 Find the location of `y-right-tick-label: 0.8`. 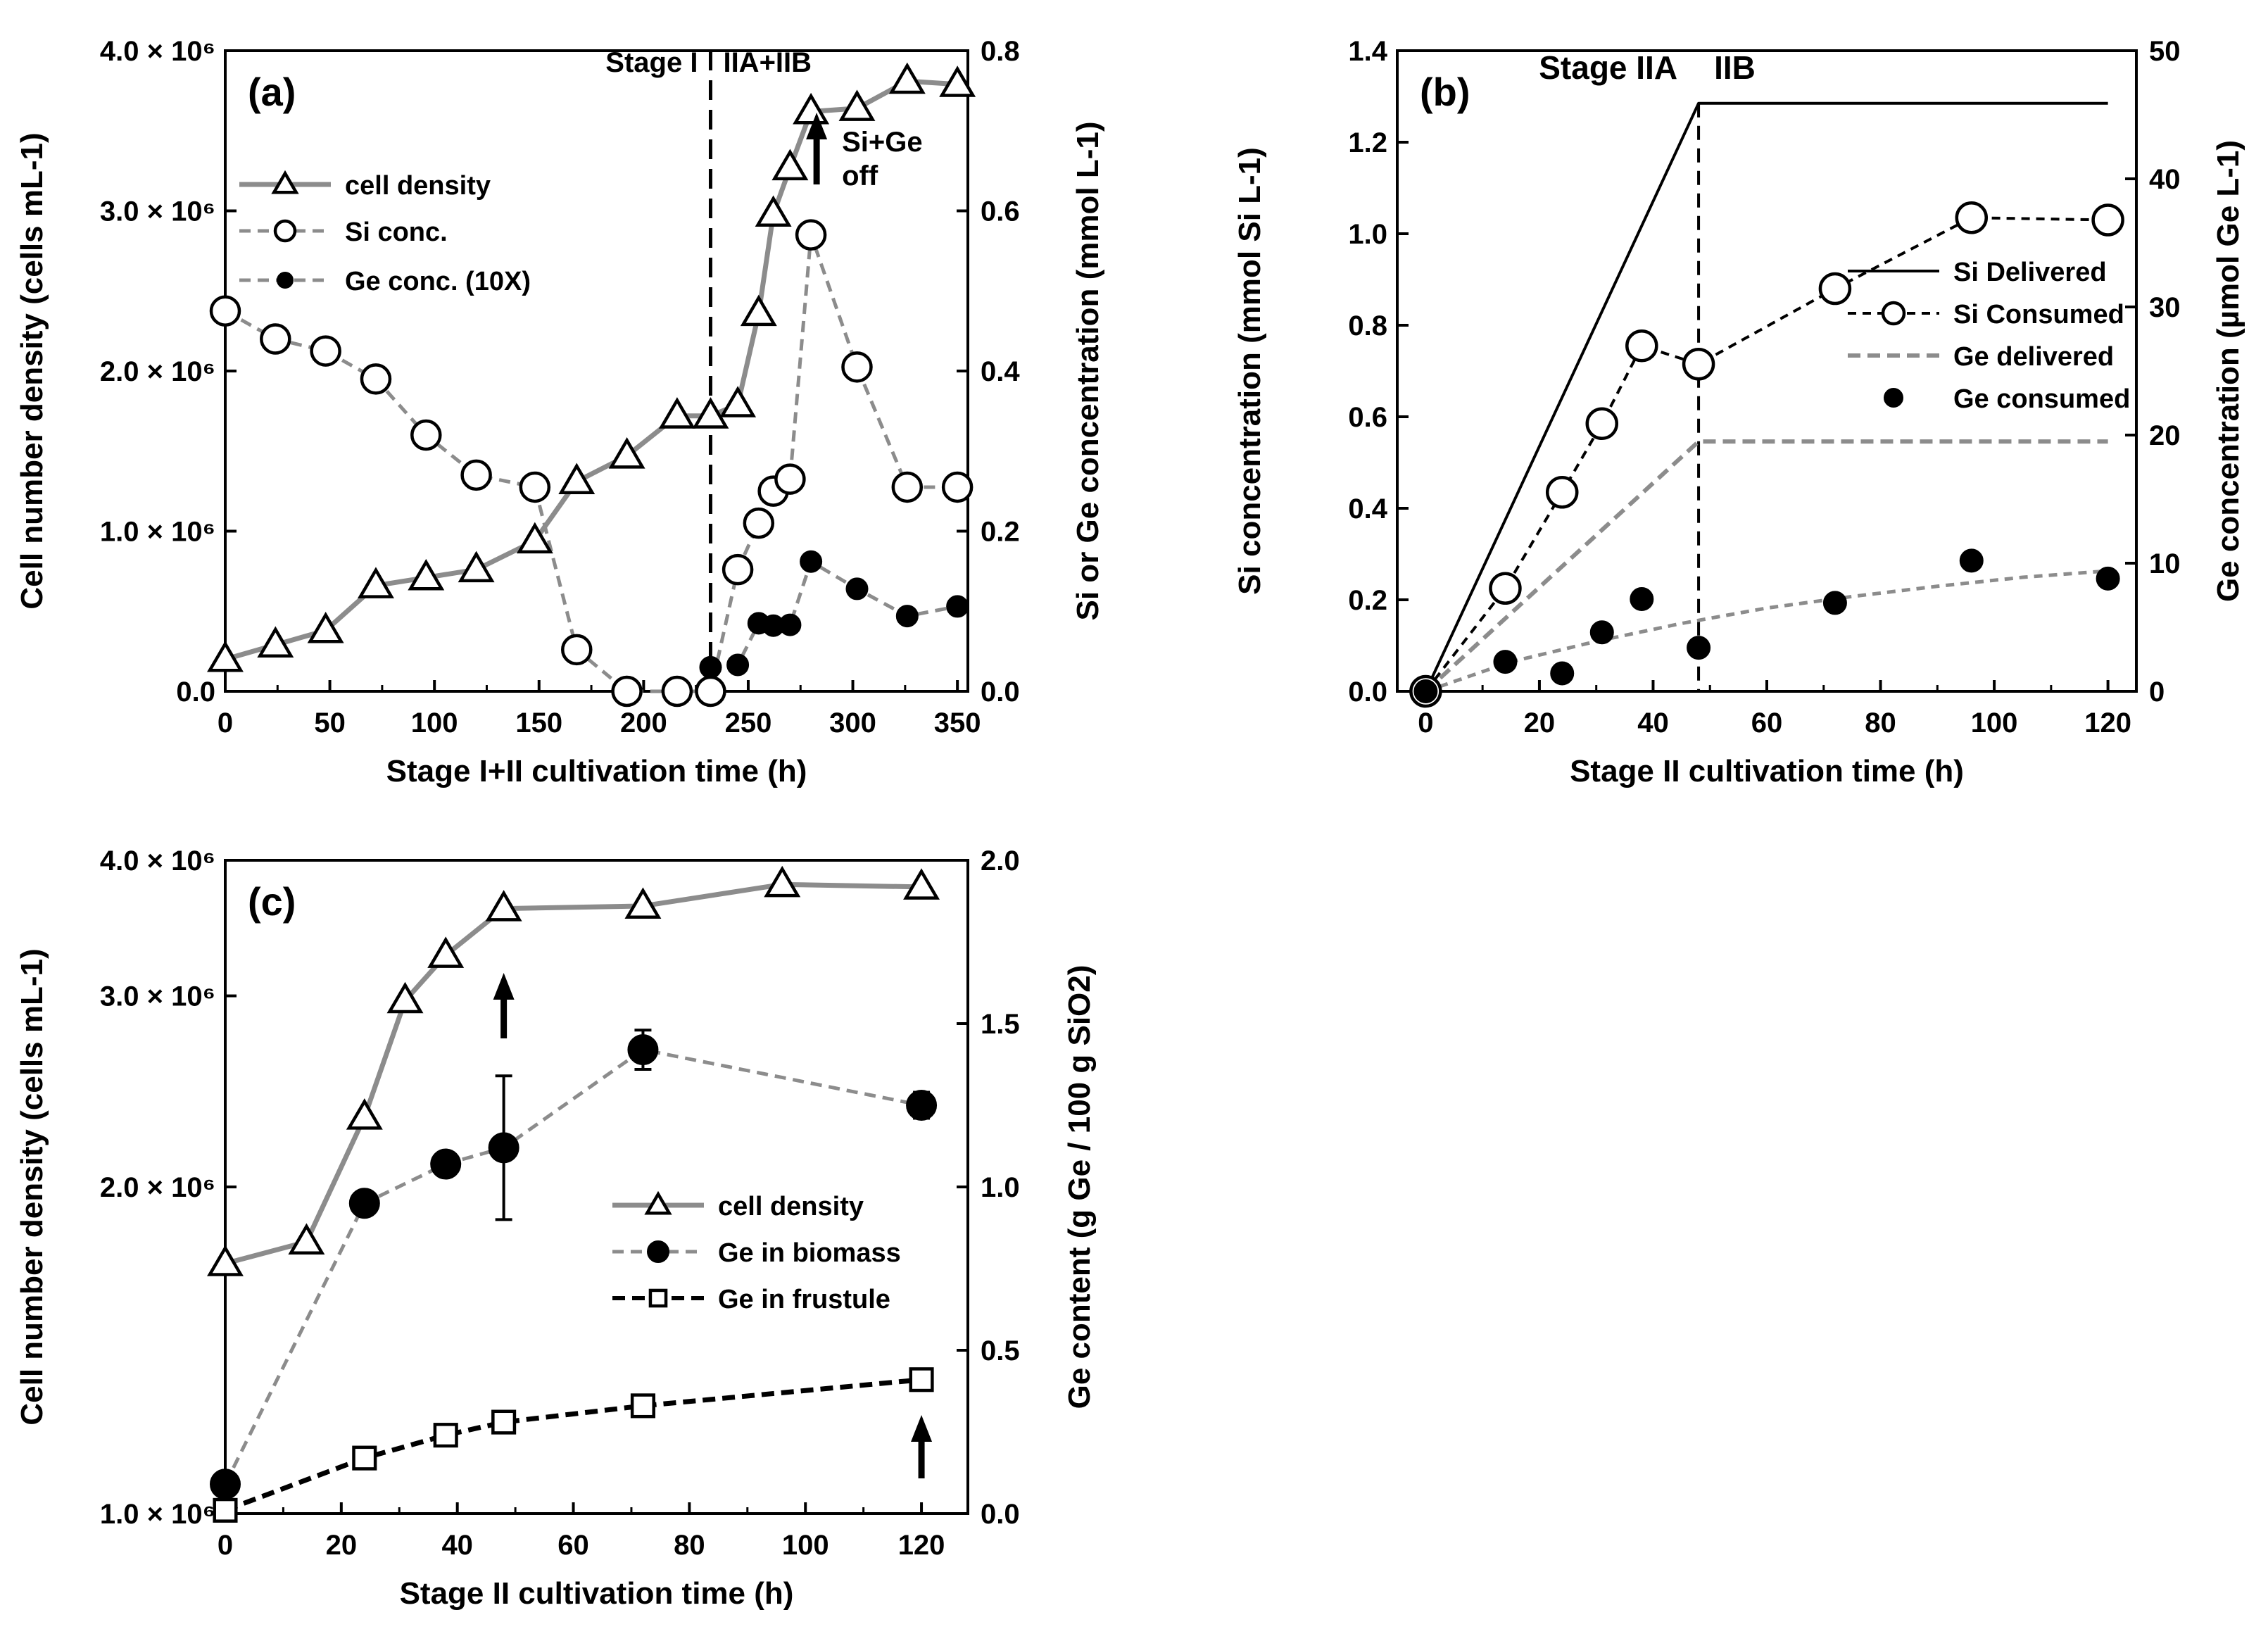

y-right-tick-label: 0.8 is located at coordinates (1000, 51).